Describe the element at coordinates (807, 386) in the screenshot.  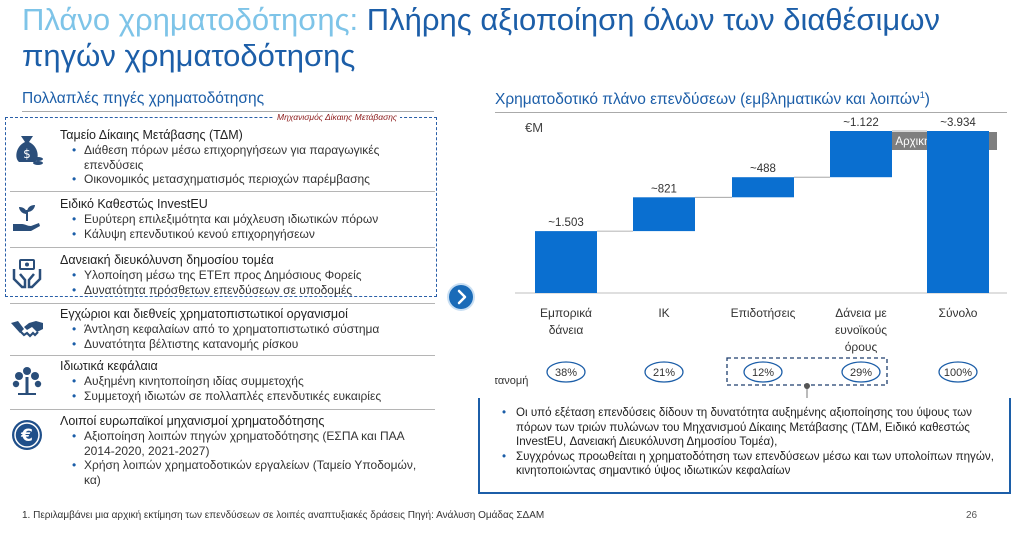
I see `callout-dot` at that location.